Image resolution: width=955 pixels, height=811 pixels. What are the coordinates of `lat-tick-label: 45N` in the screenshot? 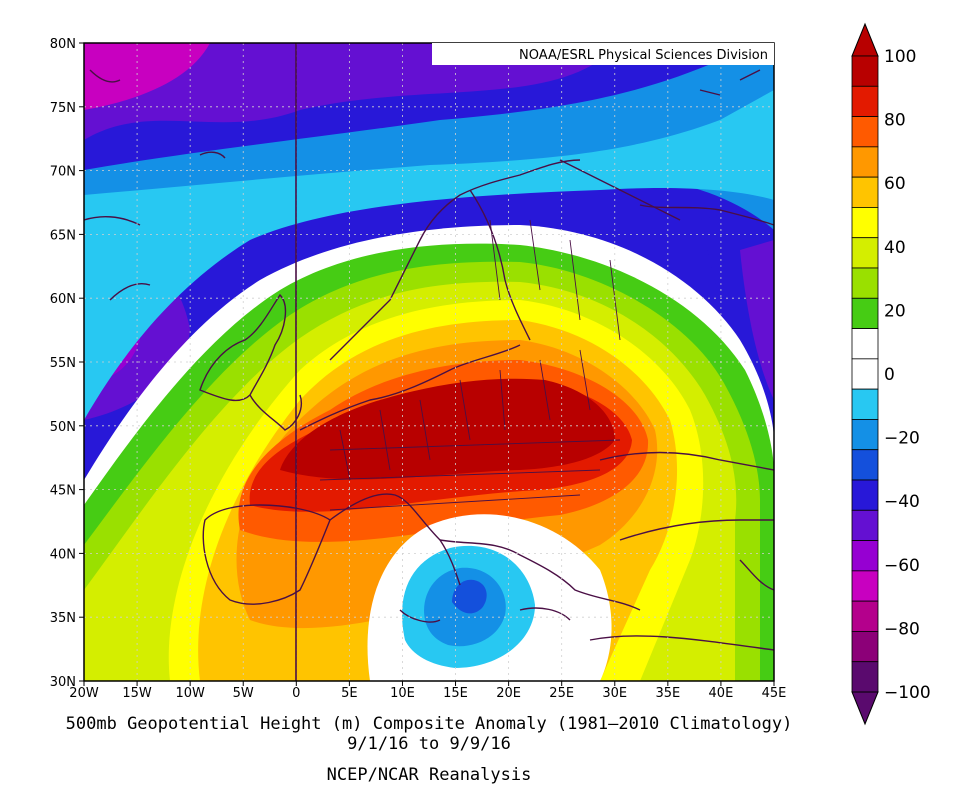 It's located at (63, 491).